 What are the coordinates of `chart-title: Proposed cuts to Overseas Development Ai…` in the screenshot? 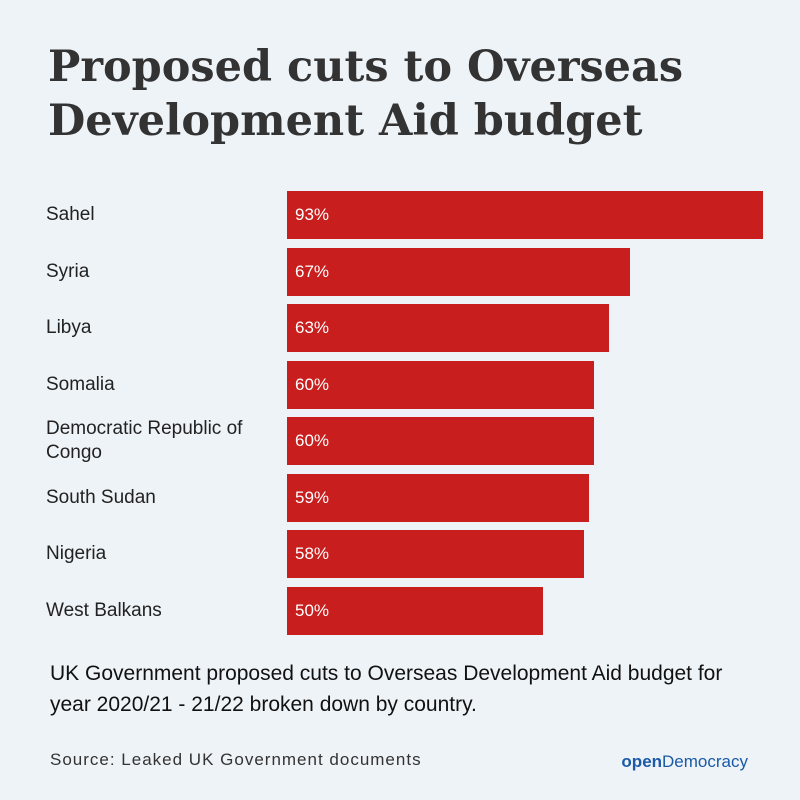 It's located at (366, 94).